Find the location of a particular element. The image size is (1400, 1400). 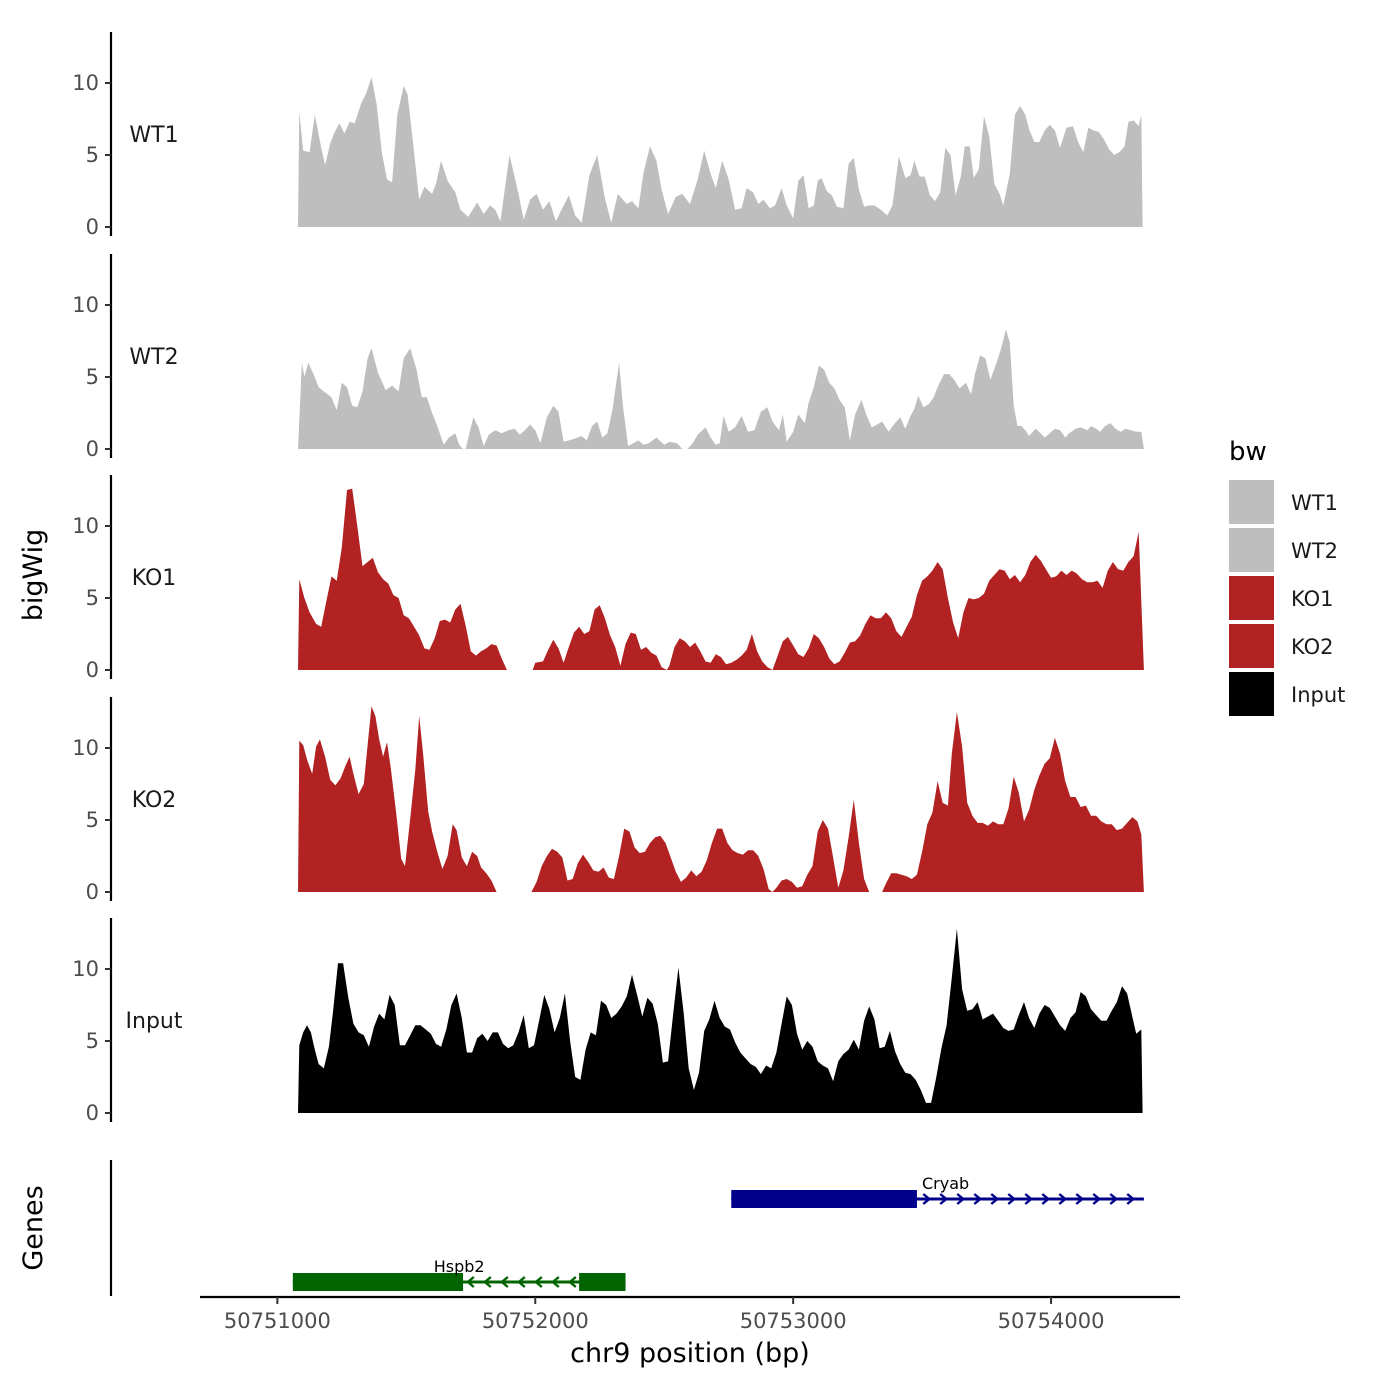

x-tick-label: 50752000 is located at coordinates (535, 1321).